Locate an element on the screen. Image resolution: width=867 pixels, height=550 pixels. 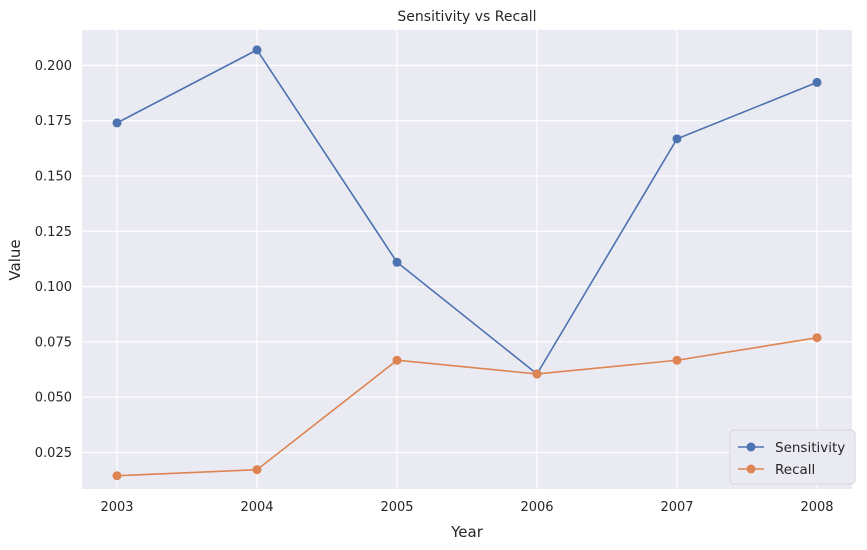
y-tick-label: 0.125 is located at coordinates (53, 232).